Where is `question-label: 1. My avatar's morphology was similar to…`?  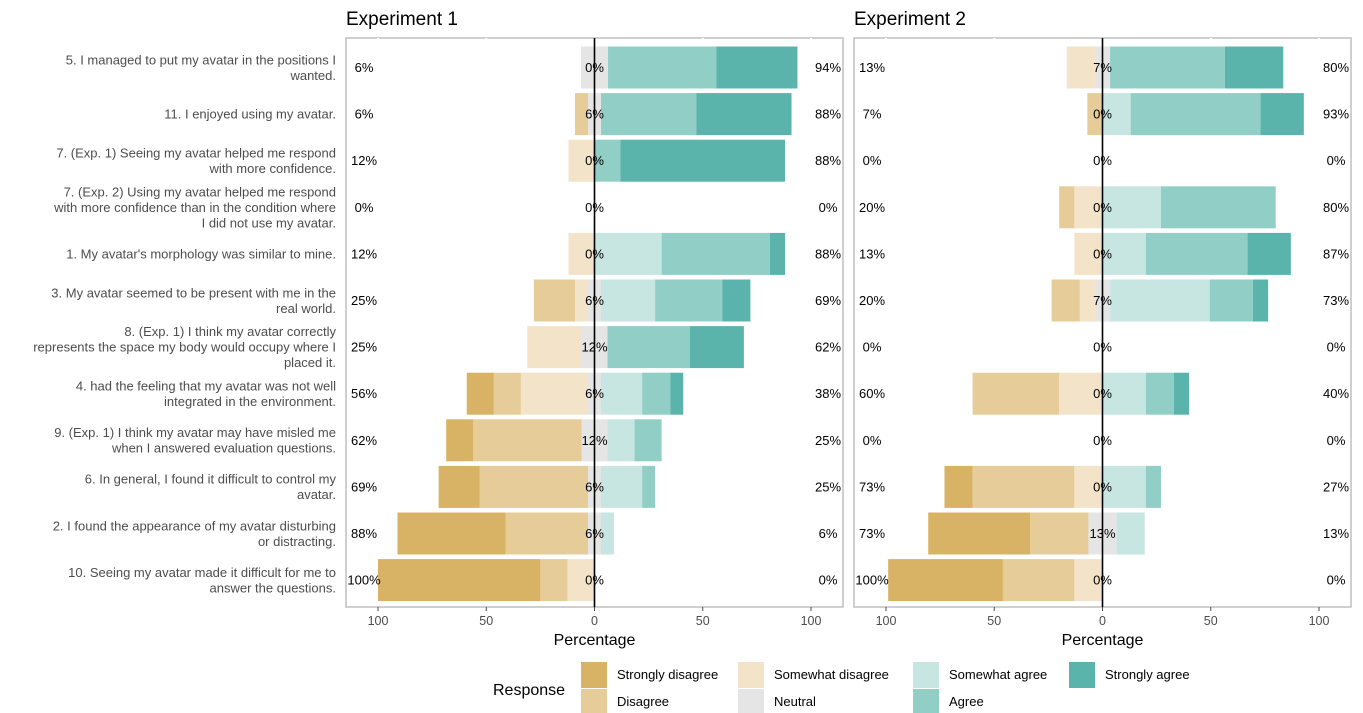 question-label: 1. My avatar's morphology was similar to… is located at coordinates (201, 253).